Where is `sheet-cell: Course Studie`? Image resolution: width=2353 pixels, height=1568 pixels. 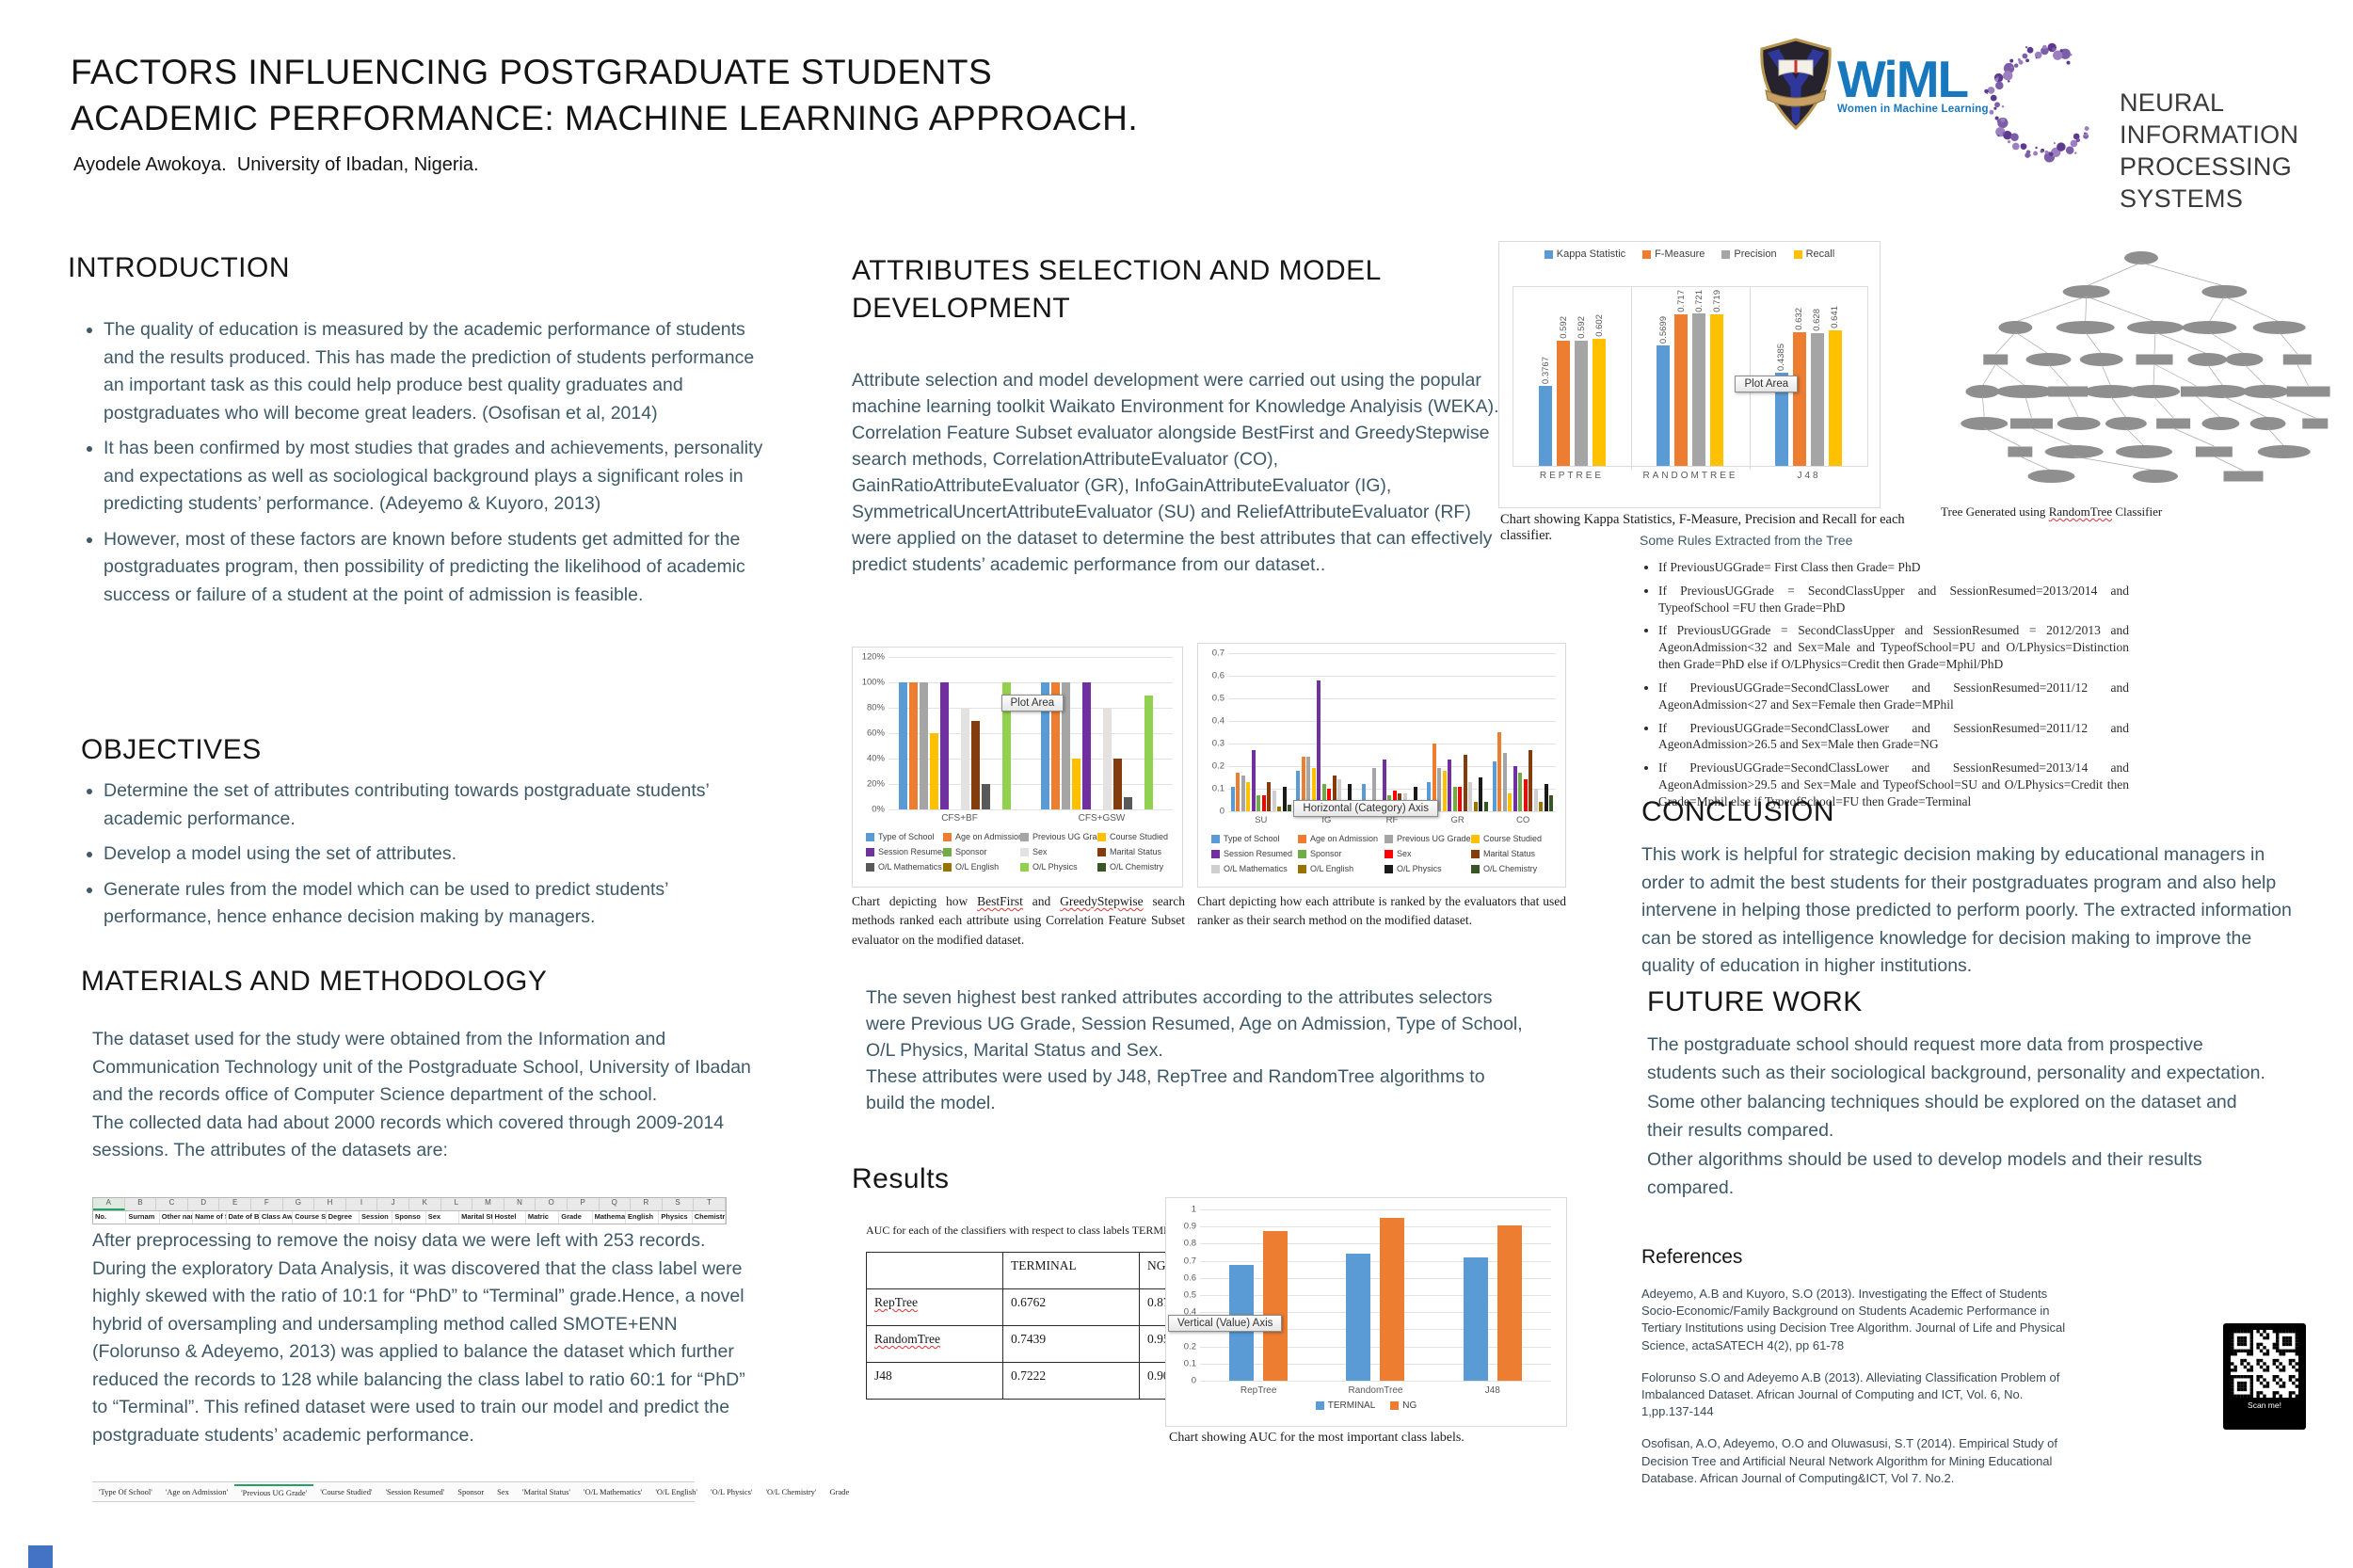
sheet-cell: Course Studie is located at coordinates (310, 1217).